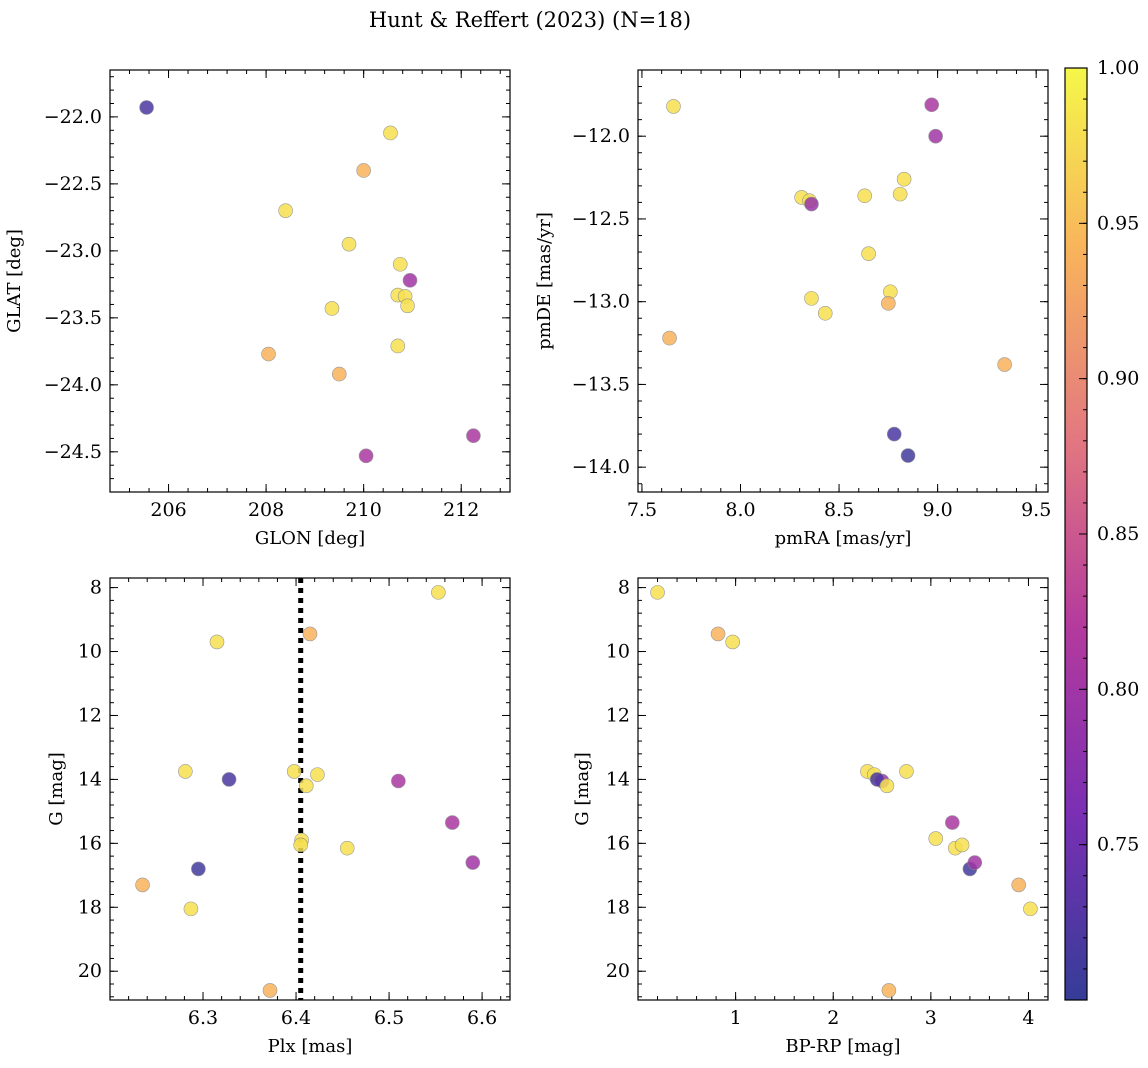 The height and width of the screenshot is (1068, 1148). What do you see at coordinates (73, 318) in the screenshot?
I see `y-tick-label: −23.5` at bounding box center [73, 318].